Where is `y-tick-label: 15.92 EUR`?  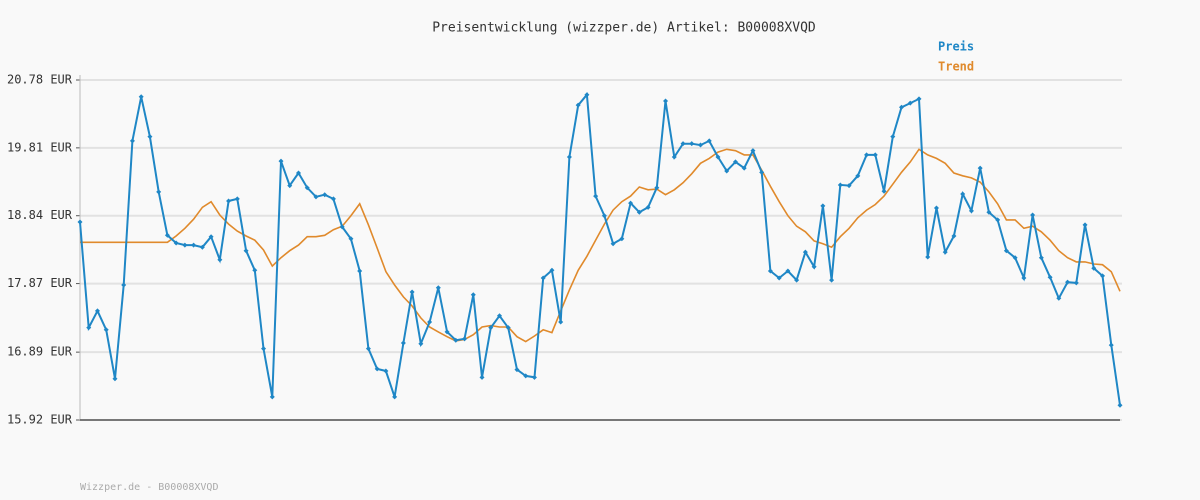 y-tick-label: 15.92 EUR is located at coordinates (40, 420).